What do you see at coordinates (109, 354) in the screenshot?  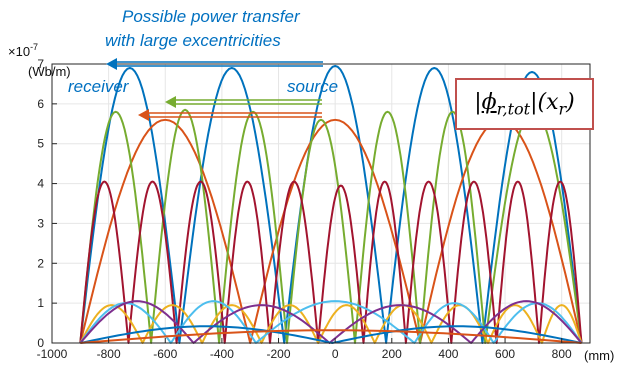 I see `x-tick-label: -800` at bounding box center [109, 354].